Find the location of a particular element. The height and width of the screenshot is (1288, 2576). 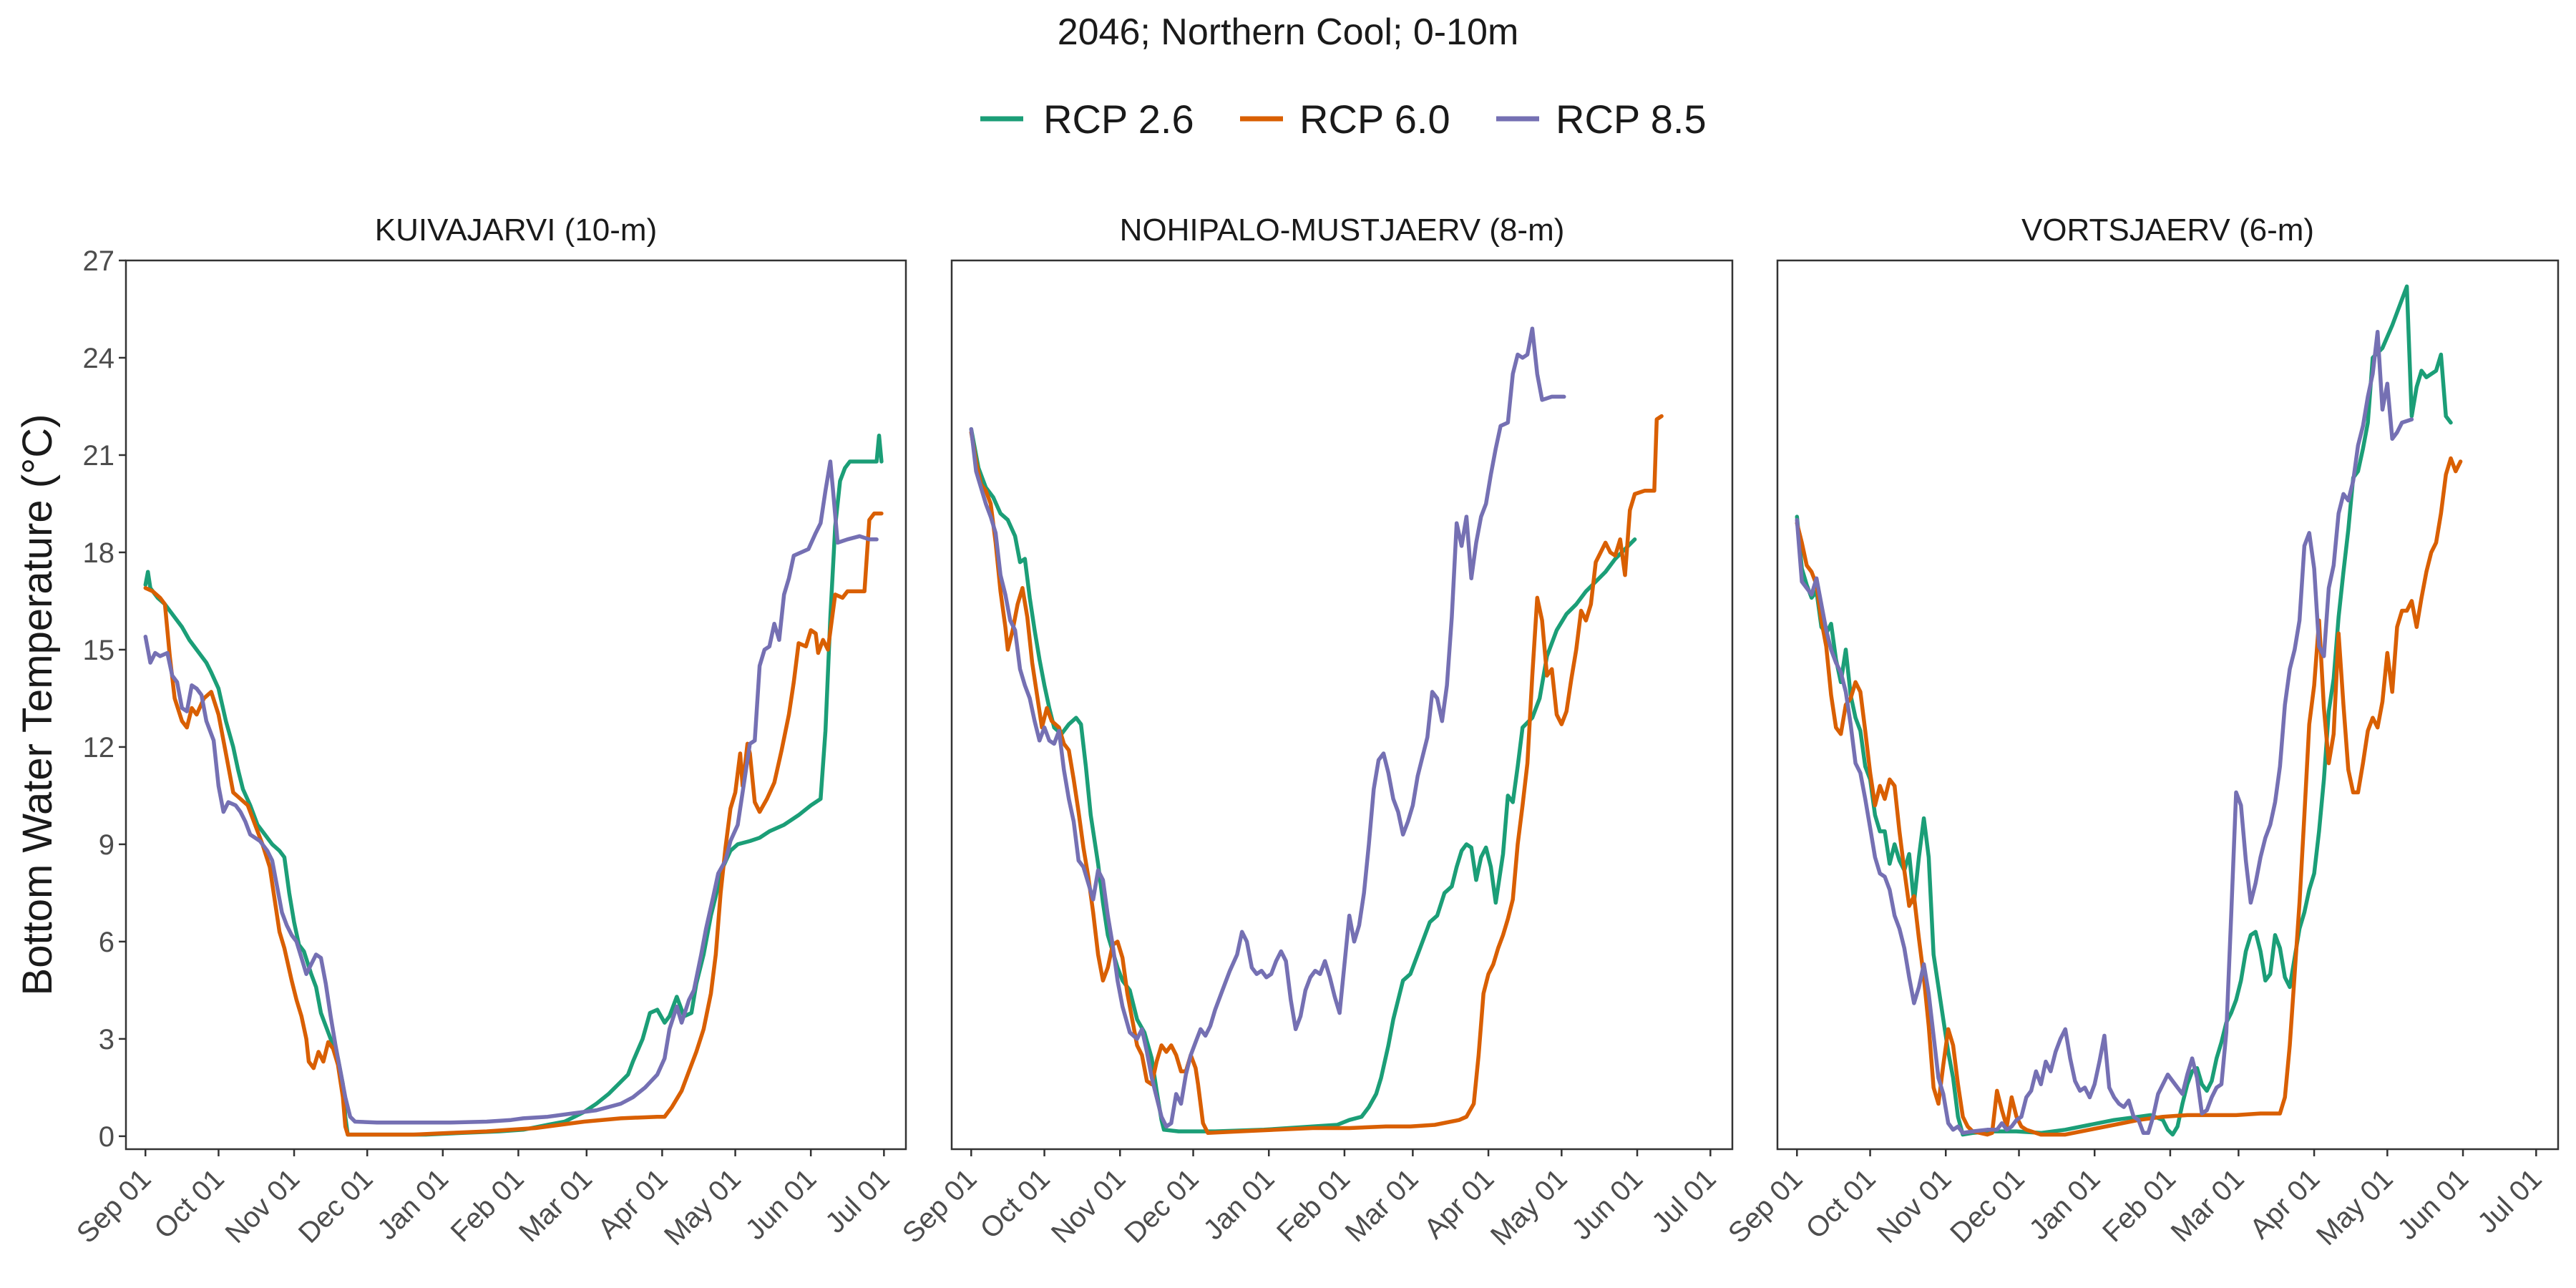

y-tick-label: 3 is located at coordinates (106, 1039).